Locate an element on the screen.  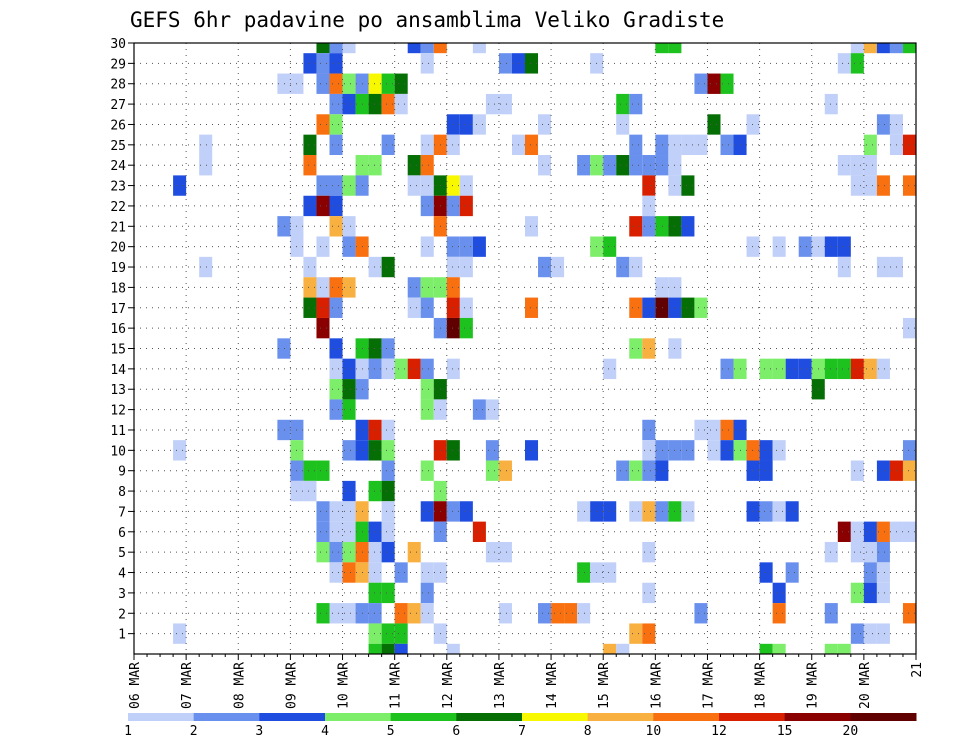
y-tick-label: 2 is located at coordinates (122, 614).